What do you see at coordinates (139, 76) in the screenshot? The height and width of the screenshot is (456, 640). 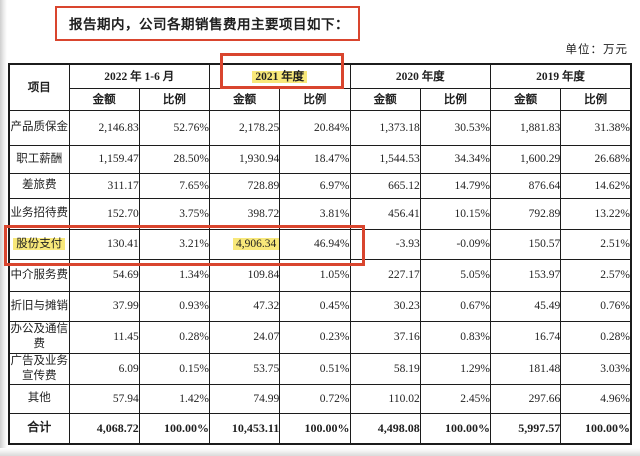 I see `header-period-2022: 2022 年 1-6 月` at bounding box center [139, 76].